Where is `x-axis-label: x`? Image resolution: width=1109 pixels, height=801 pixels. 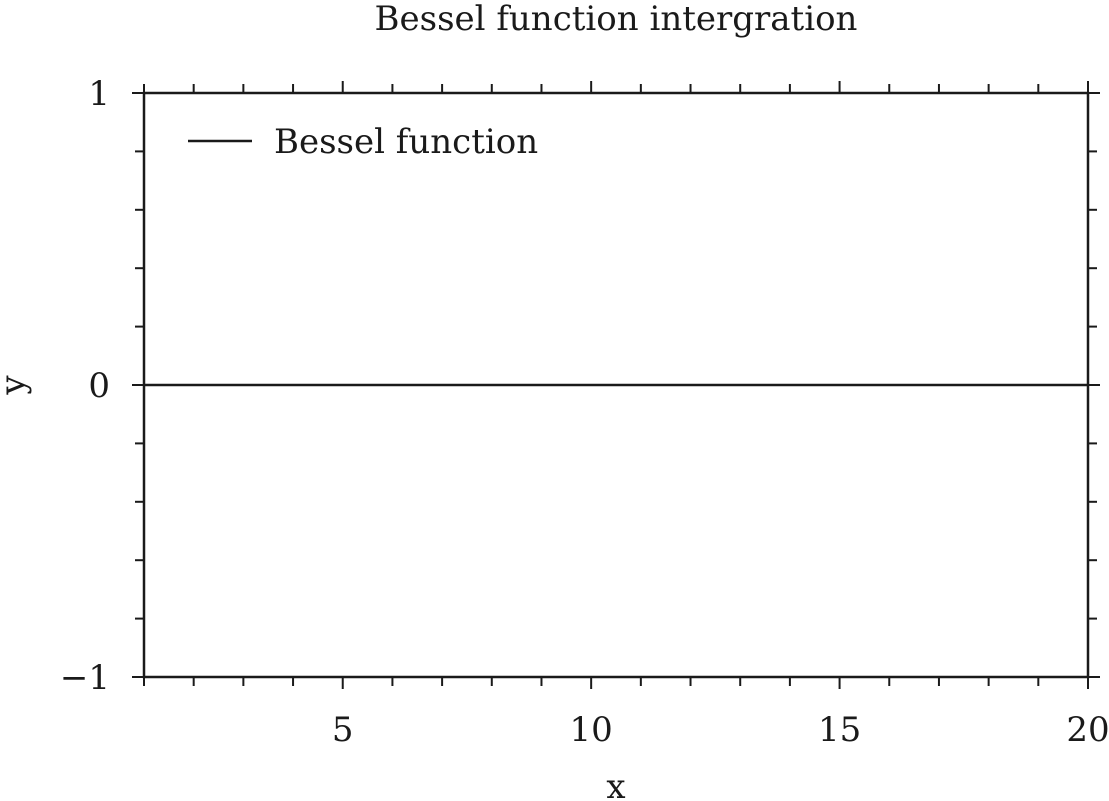 x-axis-label: x is located at coordinates (615, 784).